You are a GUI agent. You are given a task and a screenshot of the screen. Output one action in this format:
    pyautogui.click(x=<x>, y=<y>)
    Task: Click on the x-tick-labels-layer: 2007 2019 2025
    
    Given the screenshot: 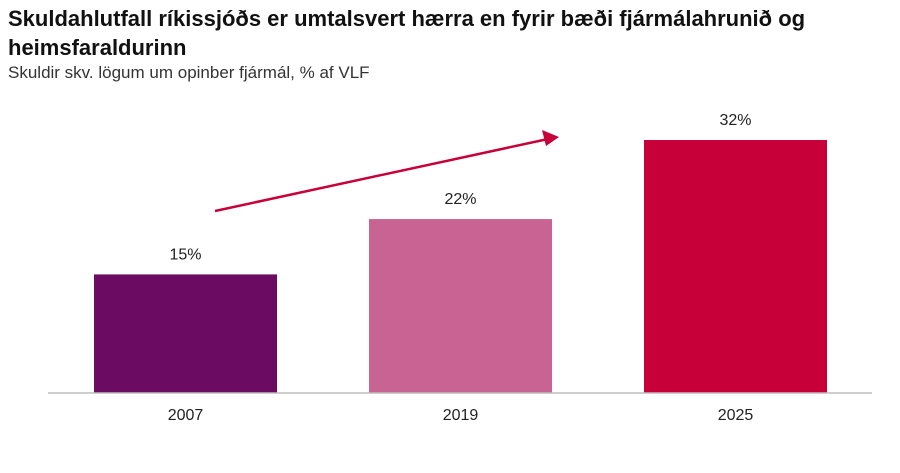 What is the action you would take?
    pyautogui.click(x=461, y=415)
    